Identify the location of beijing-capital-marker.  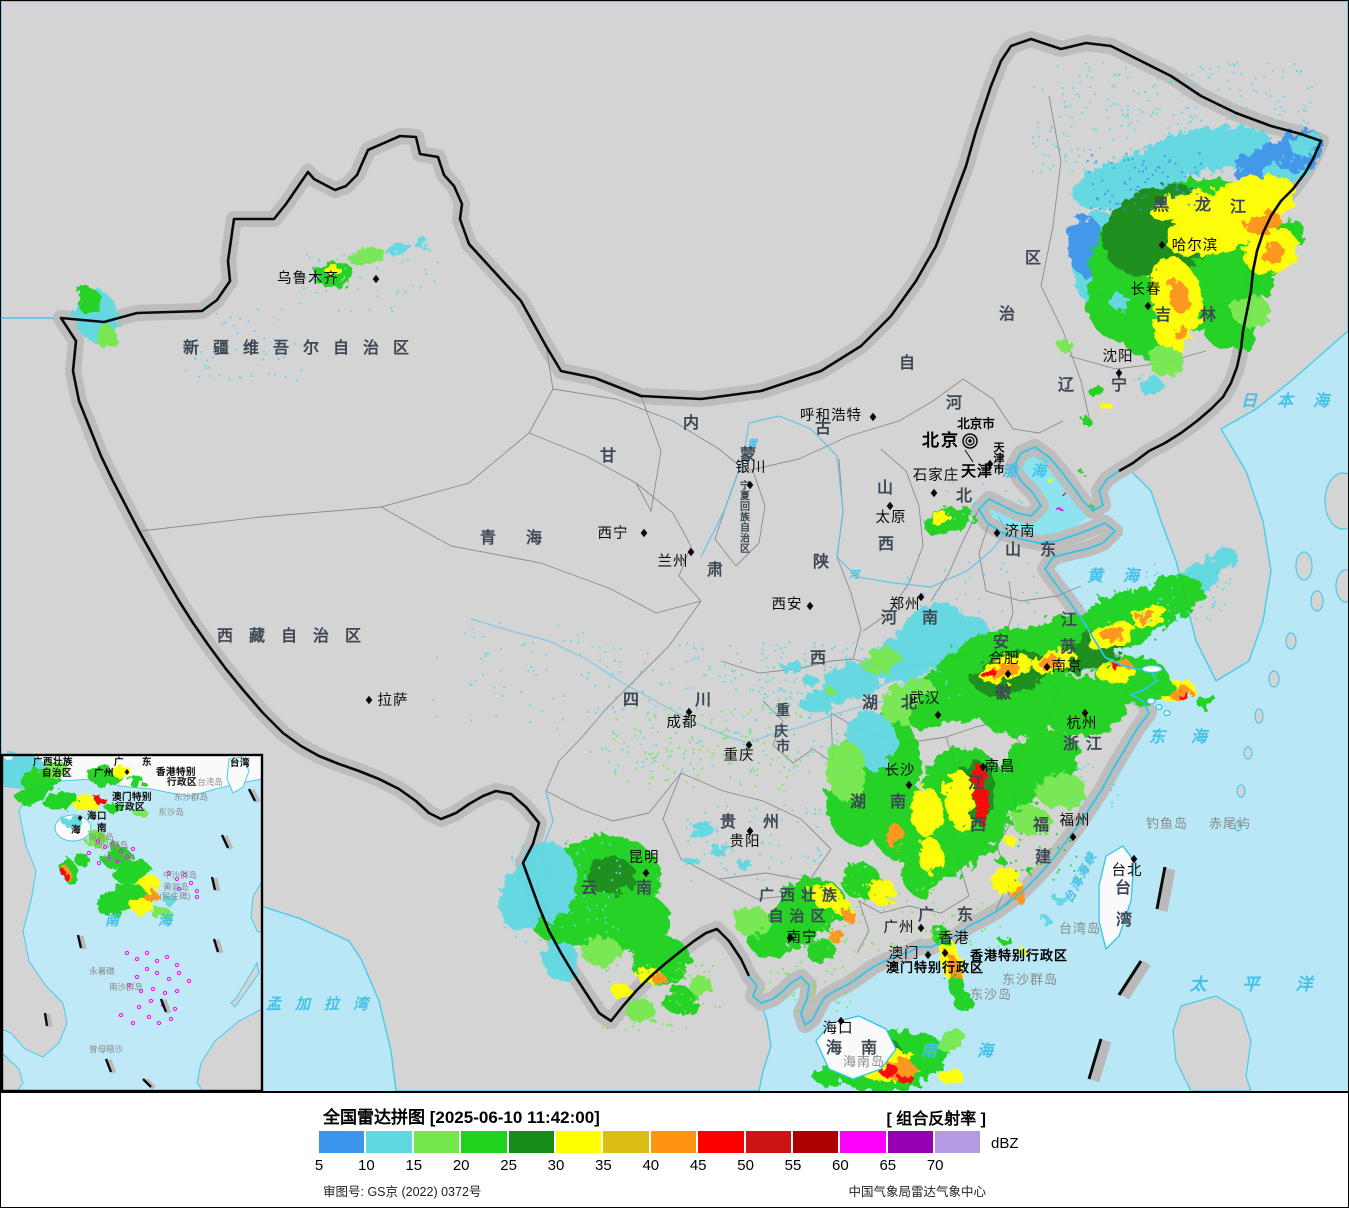
(970, 441).